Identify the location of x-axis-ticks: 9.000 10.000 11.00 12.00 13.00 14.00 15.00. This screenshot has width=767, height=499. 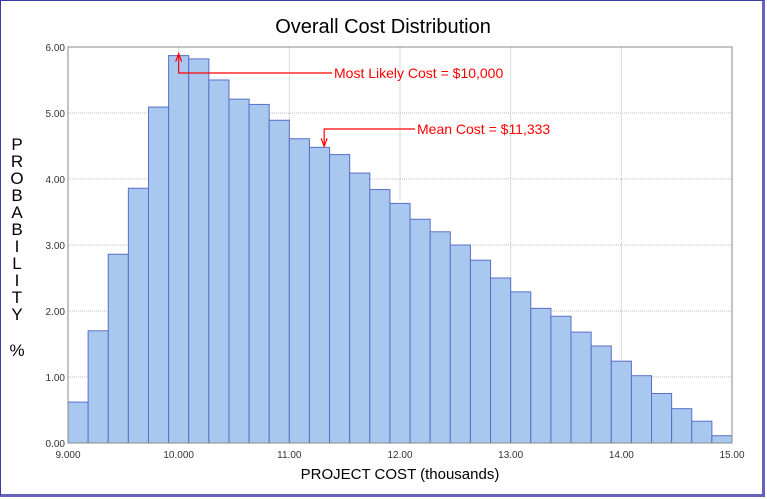
(399, 455).